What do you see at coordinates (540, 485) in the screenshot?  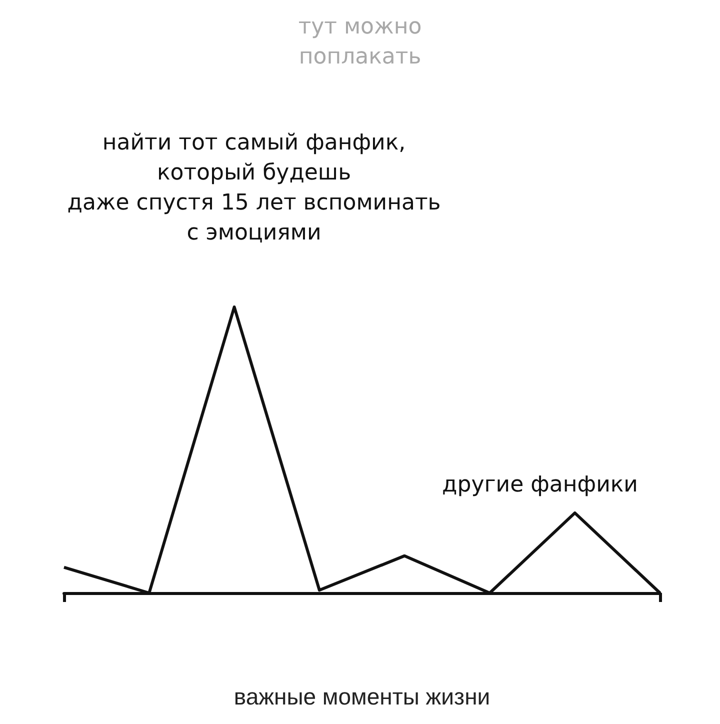 I see `annotation: другие фанфики` at bounding box center [540, 485].